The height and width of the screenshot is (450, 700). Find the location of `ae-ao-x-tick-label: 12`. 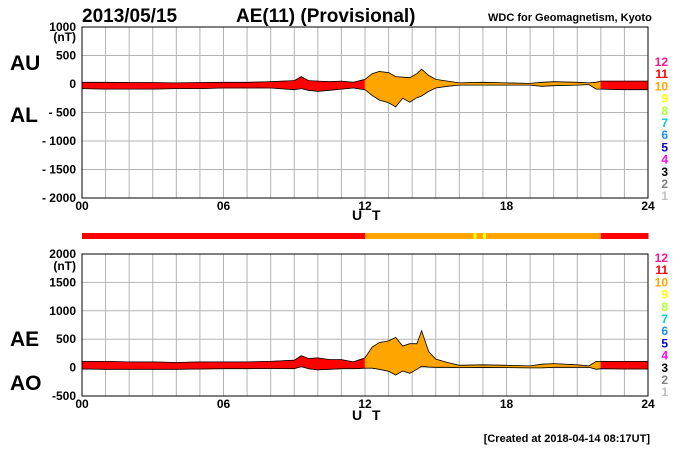

ae-ao-x-tick-label: 12 is located at coordinates (365, 404).